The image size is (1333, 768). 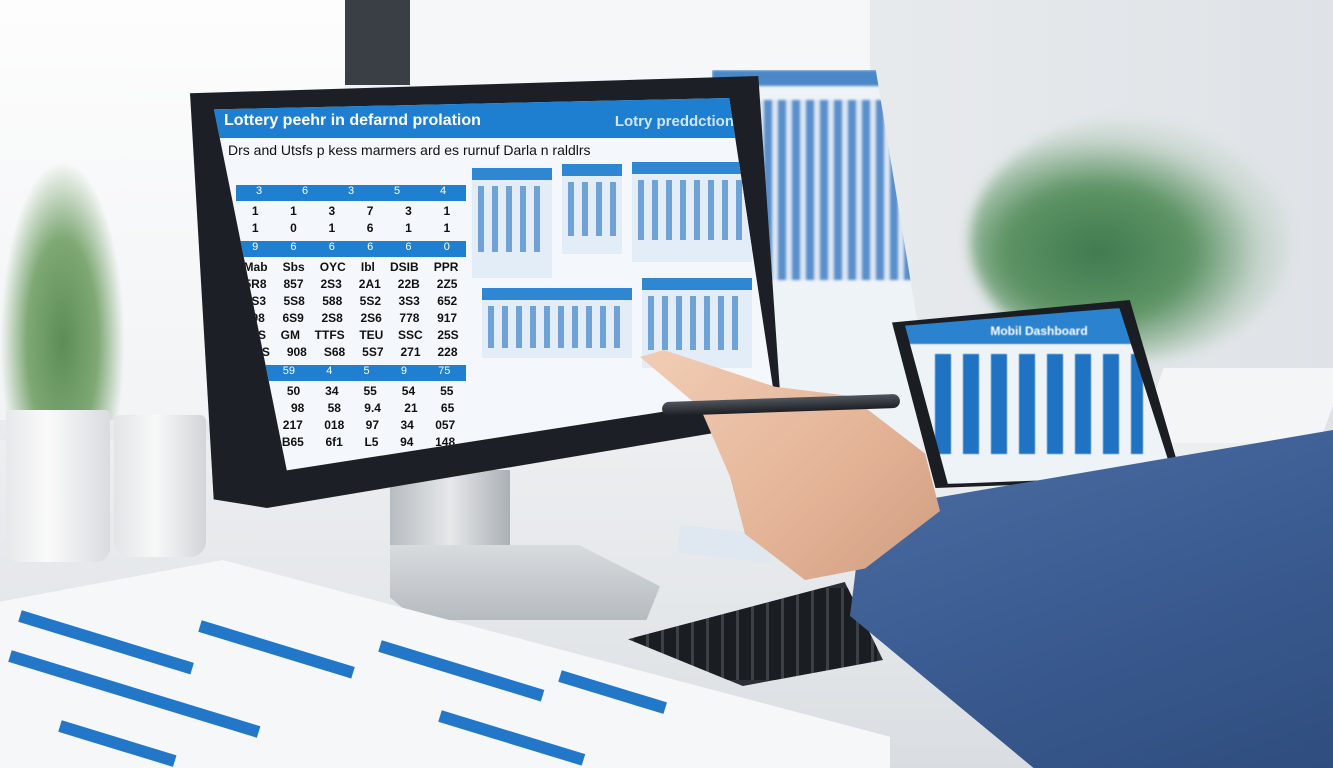 I want to click on header-bar: 3 6 3 5 4, so click(x=351, y=193).